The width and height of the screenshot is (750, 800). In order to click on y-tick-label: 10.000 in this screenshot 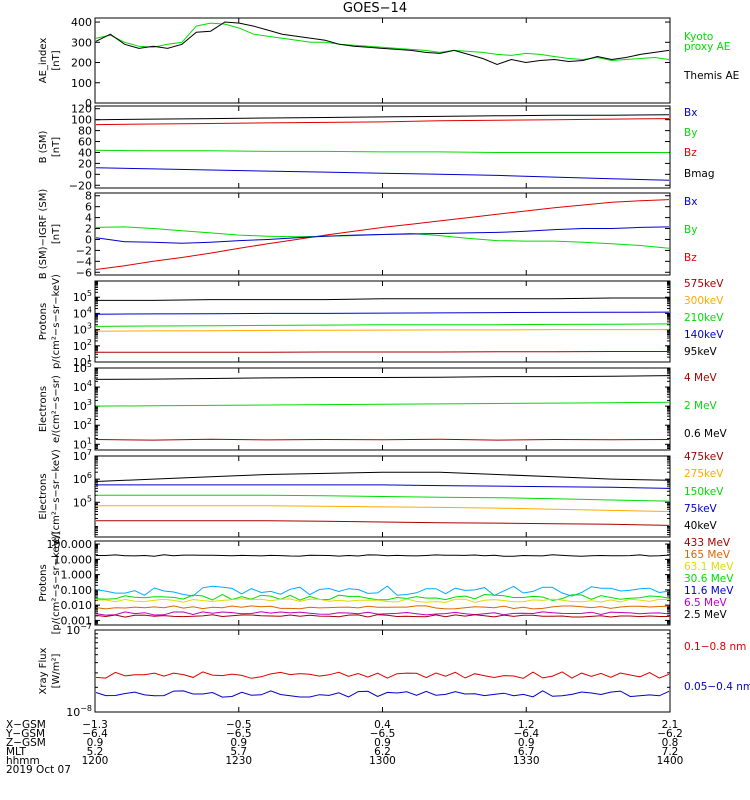, I will do `click(73, 559)`.